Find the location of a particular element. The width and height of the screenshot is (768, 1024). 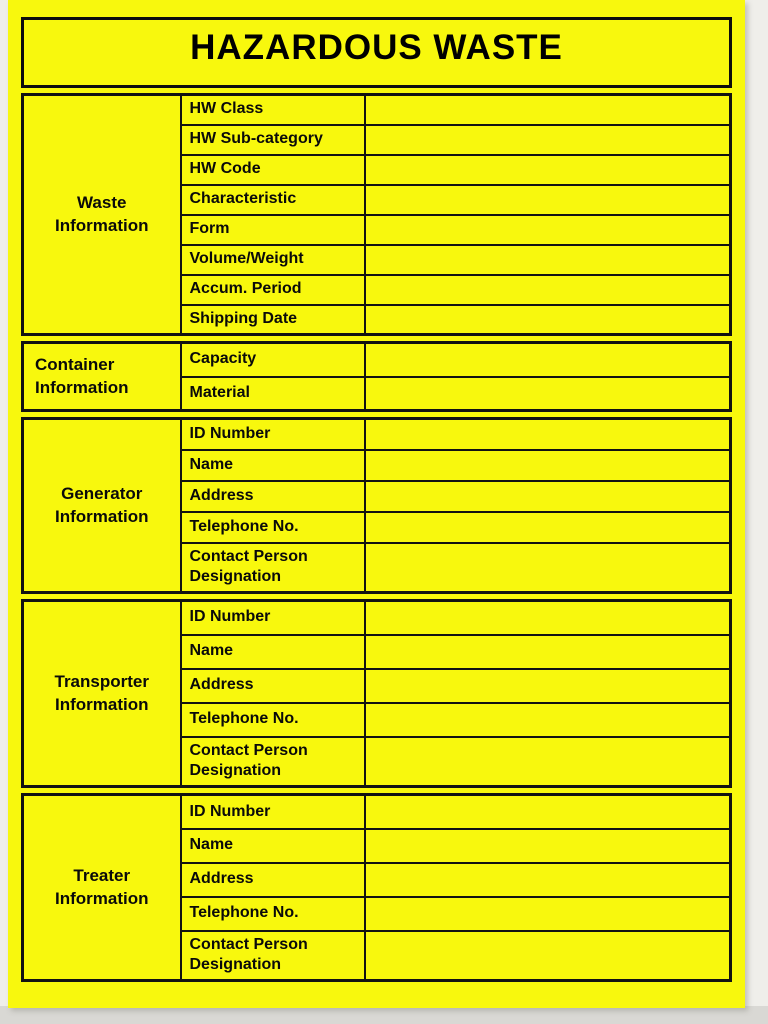

field-row: Characteristic is located at coordinates (377, 199).